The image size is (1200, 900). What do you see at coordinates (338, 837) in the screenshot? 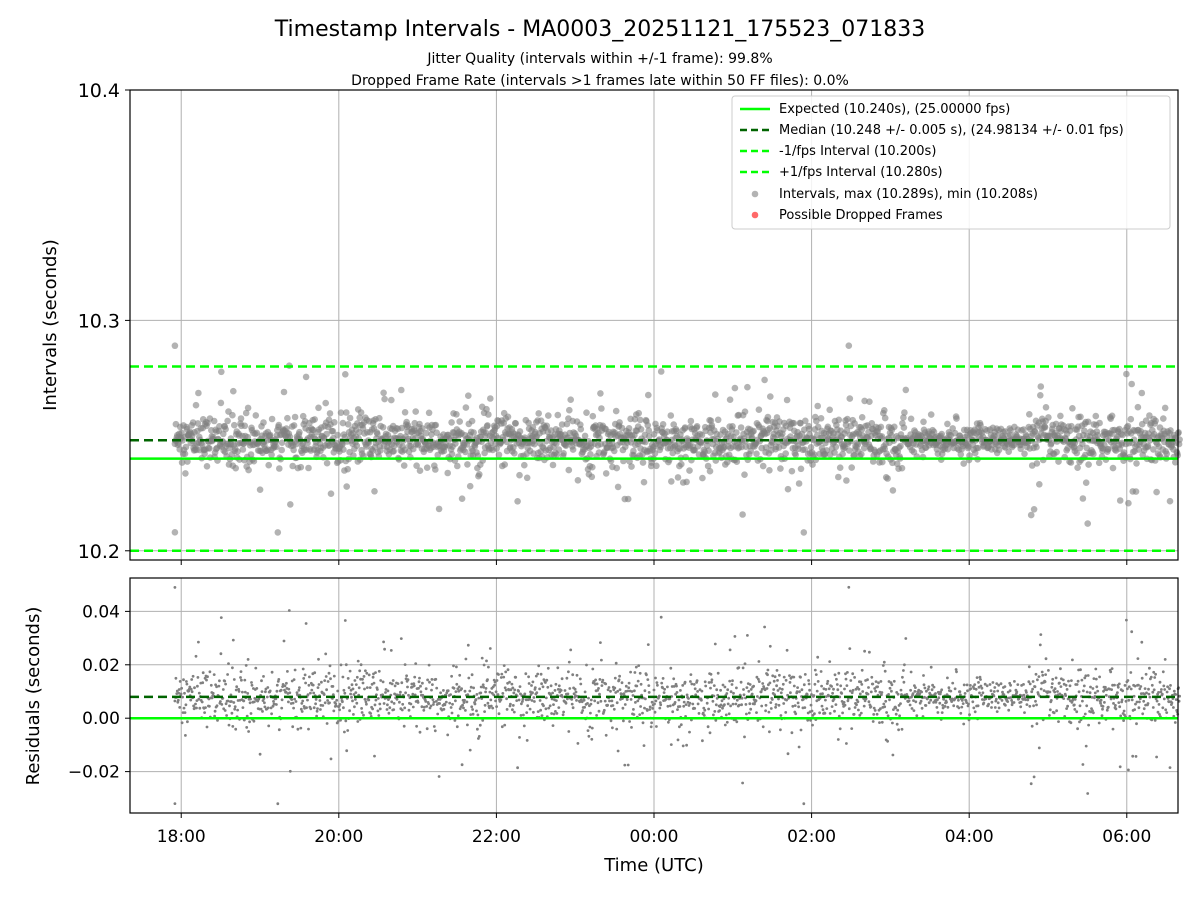
I see `x-tick-label: 20:00` at bounding box center [338, 837].